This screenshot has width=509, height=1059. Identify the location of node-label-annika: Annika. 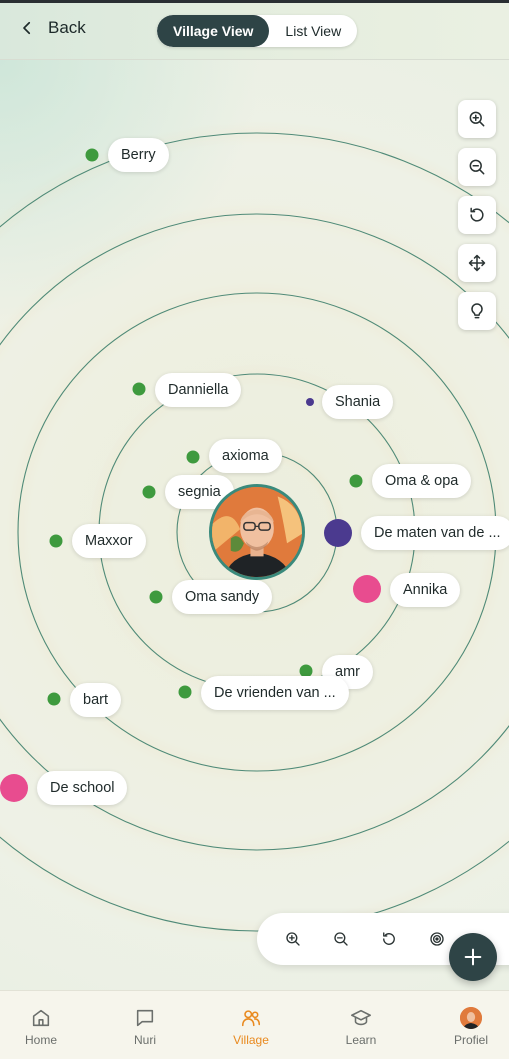
(425, 590).